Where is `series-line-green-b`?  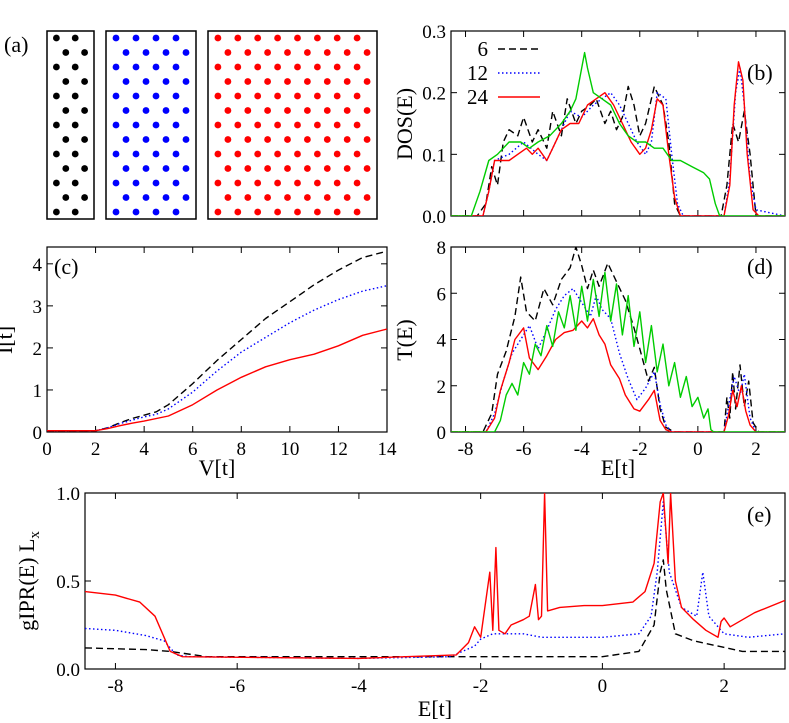 series-line-green-b is located at coordinates (618, 133).